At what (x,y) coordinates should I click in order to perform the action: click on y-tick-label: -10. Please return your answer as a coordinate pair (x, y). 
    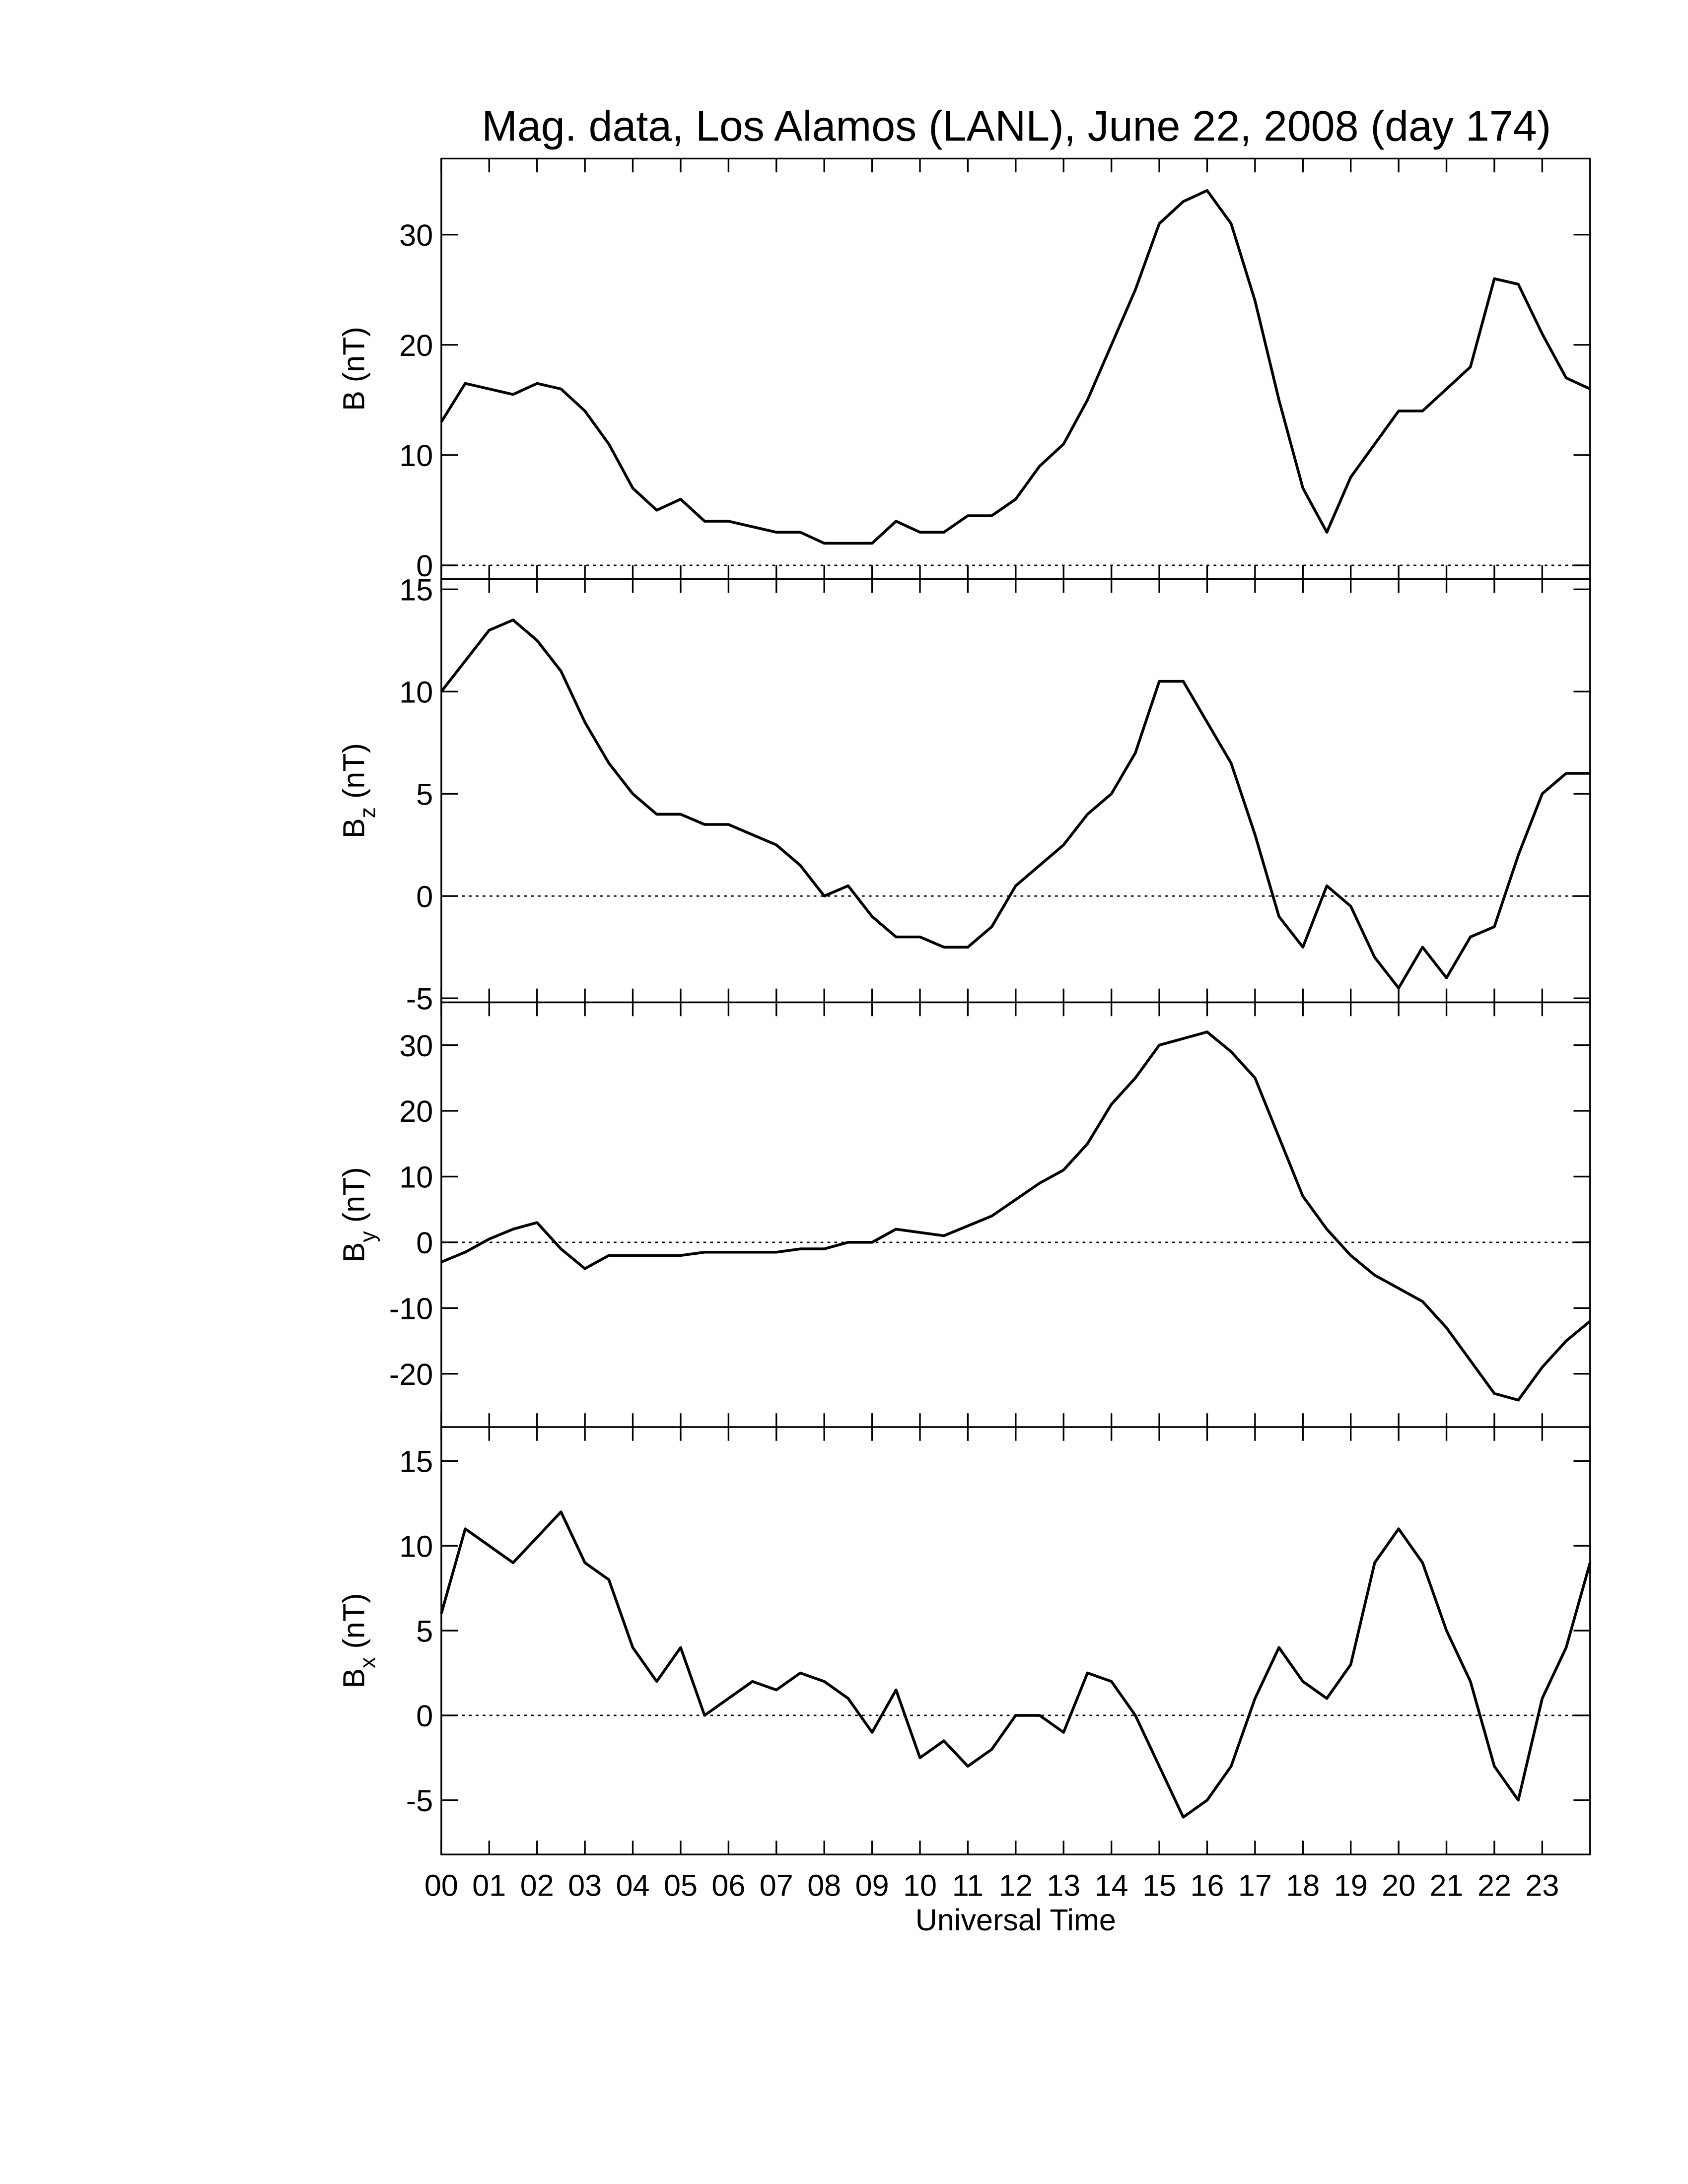
    Looking at the image, I should click on (411, 1309).